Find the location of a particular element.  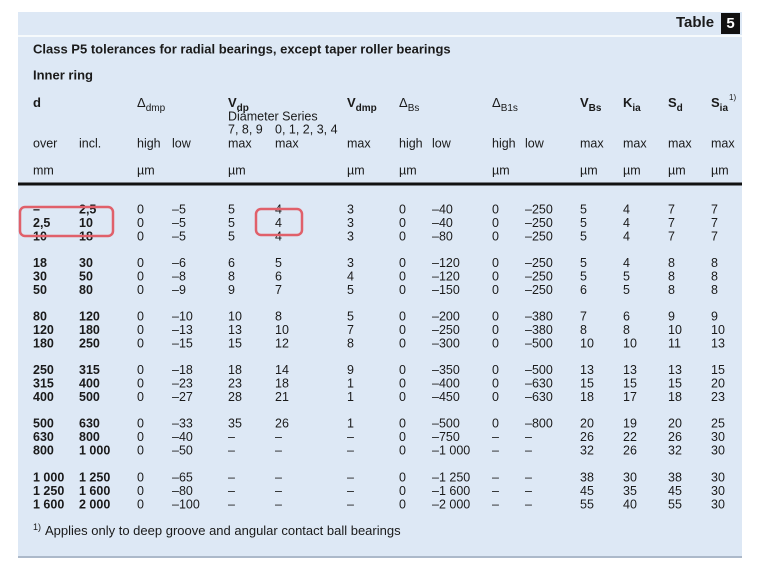

column-header: Sd is located at coordinates (675, 104).